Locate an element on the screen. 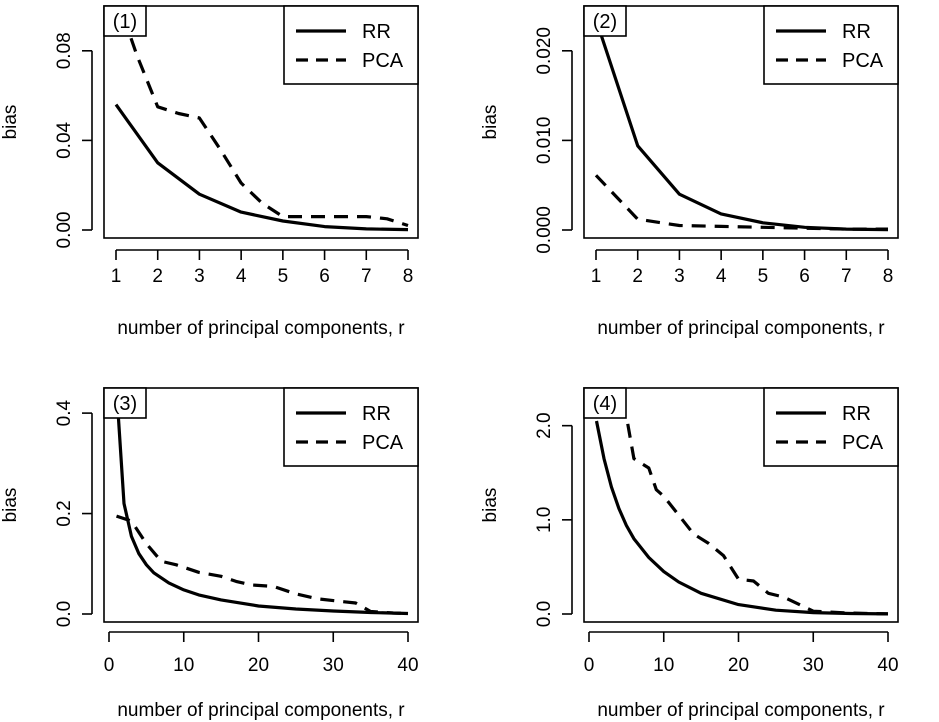  panel-label: (2) is located at coordinates (605, 22).